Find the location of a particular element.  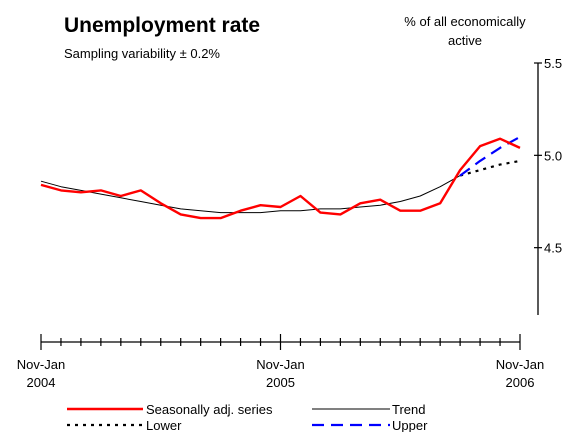

y-axis-label: % of all economically active is located at coordinates (465, 31).